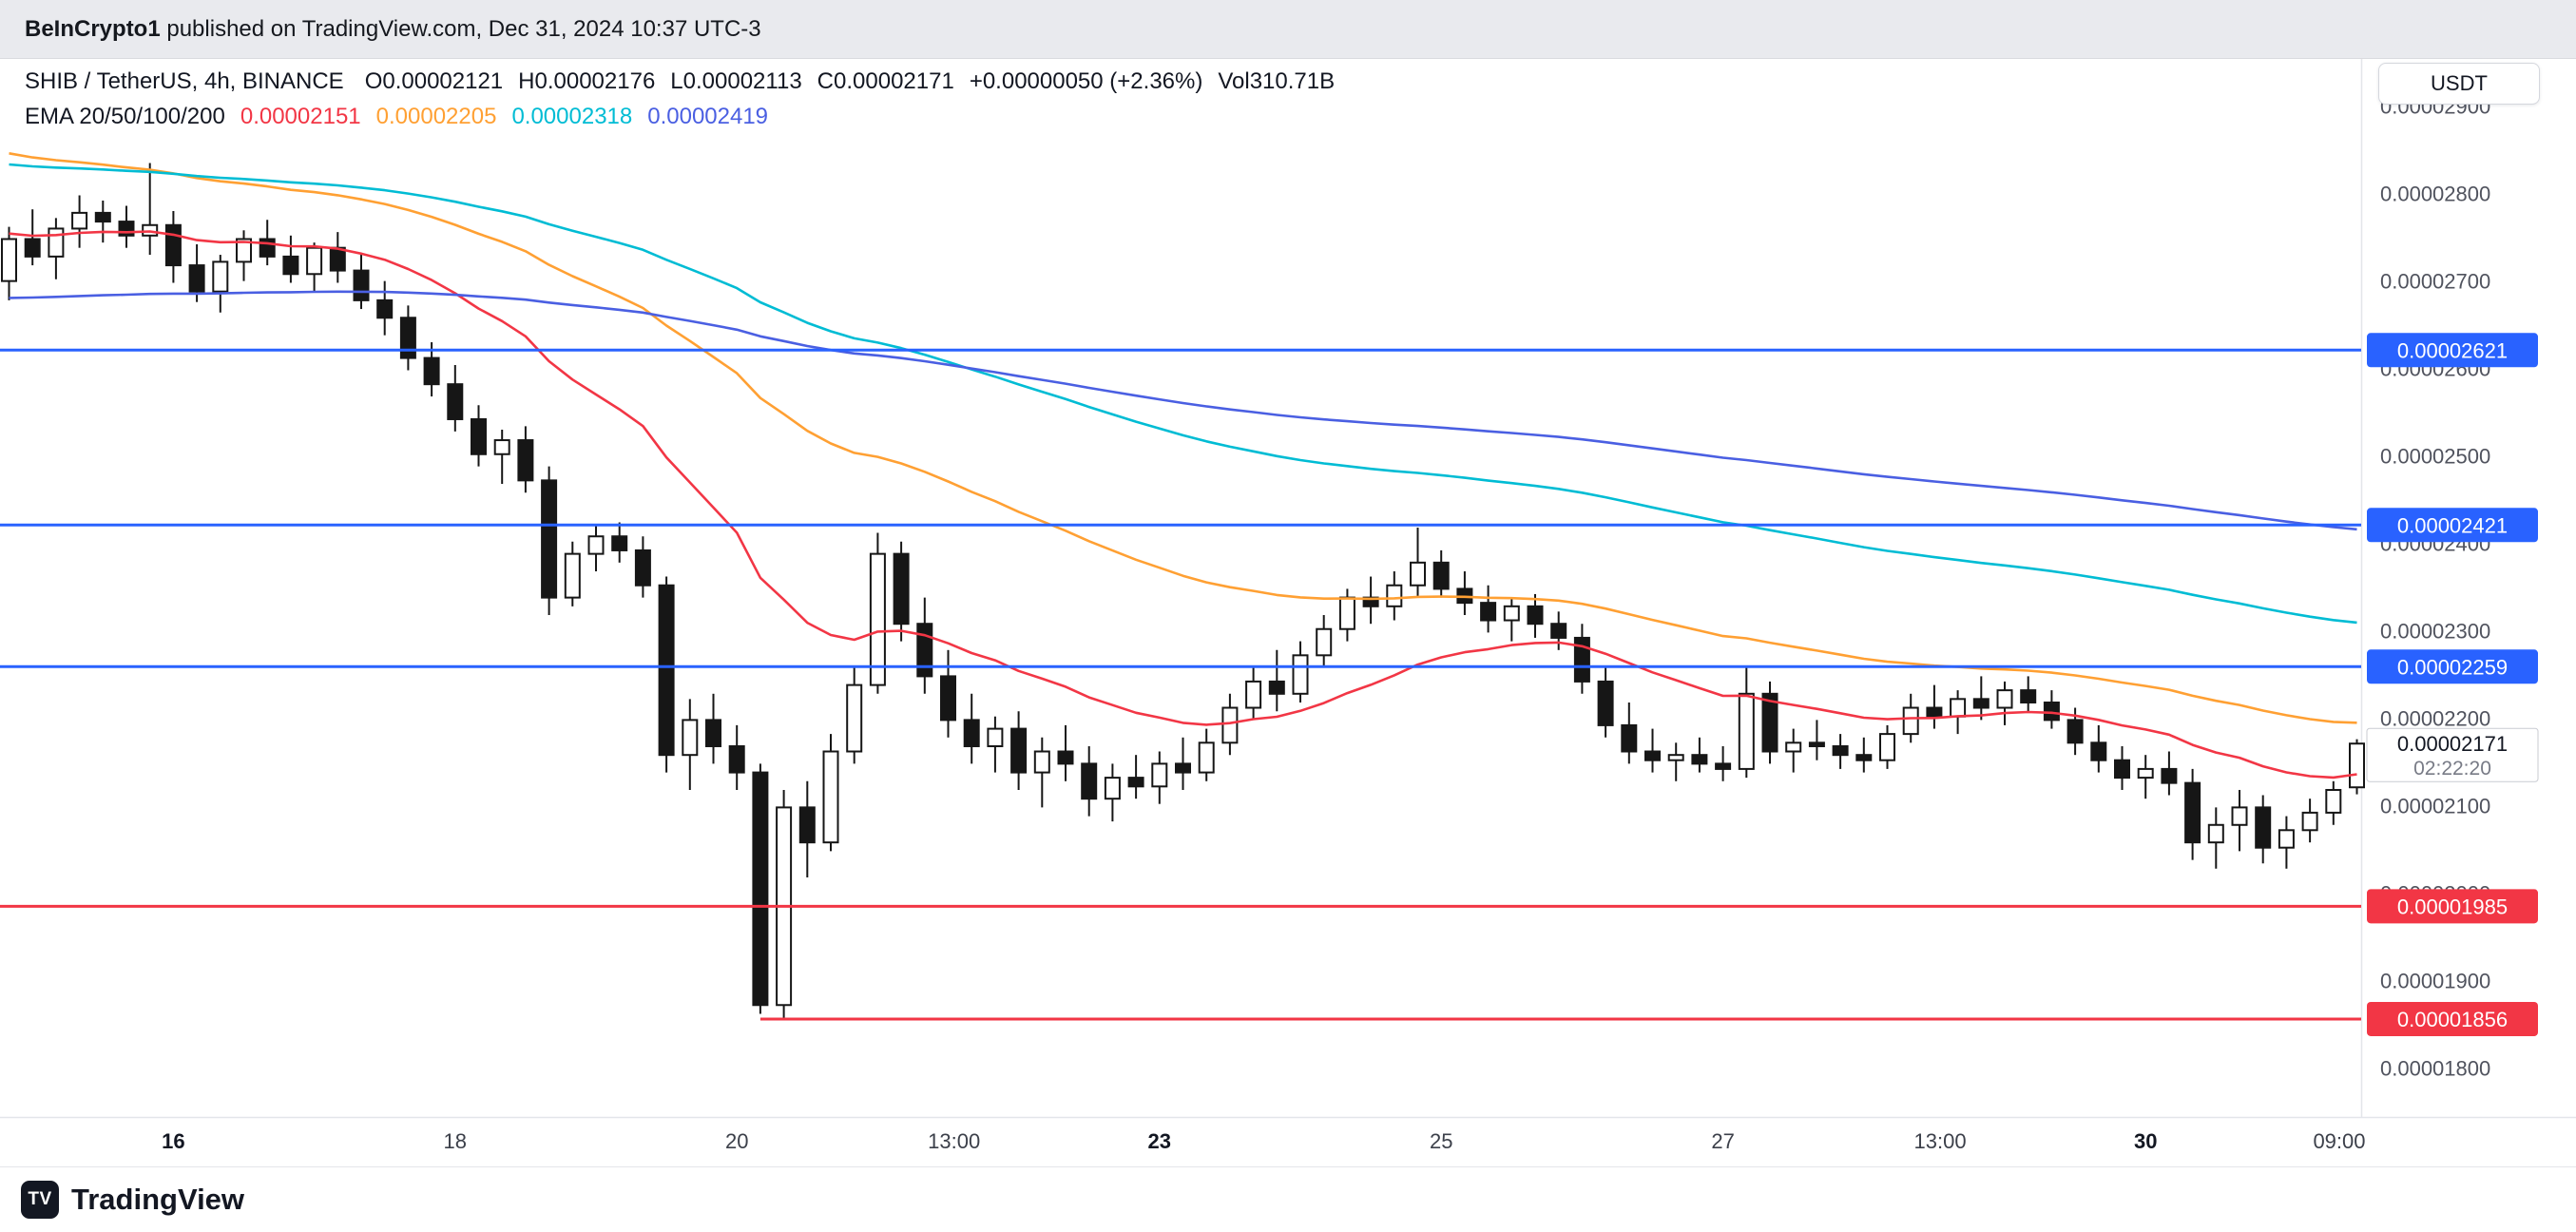  Describe the element at coordinates (93, 28) in the screenshot. I see `attribution-author: BeInCrypto1` at that location.